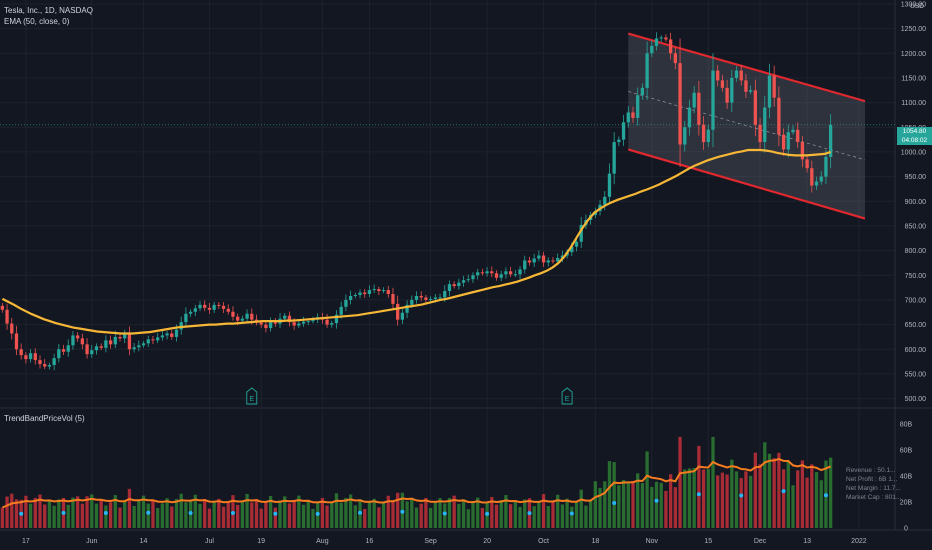 Image resolution: width=932 pixels, height=550 pixels. I want to click on volume-pane, so click(416, 482).